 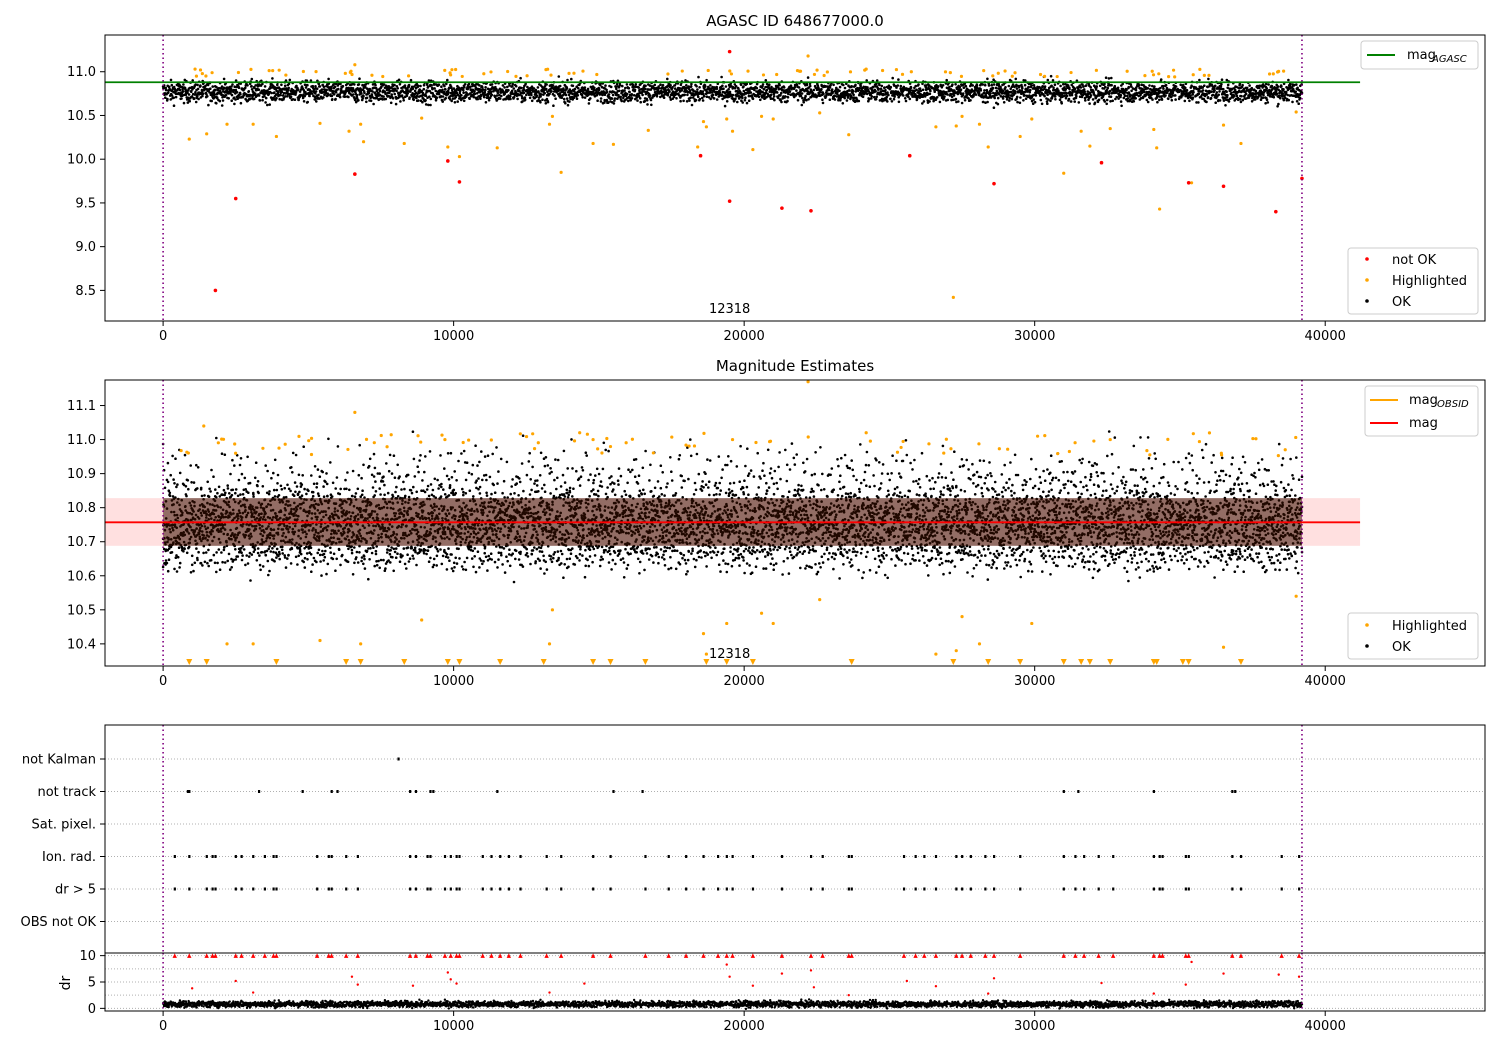 I want to click on legend-marker, so click(x=1367, y=625).